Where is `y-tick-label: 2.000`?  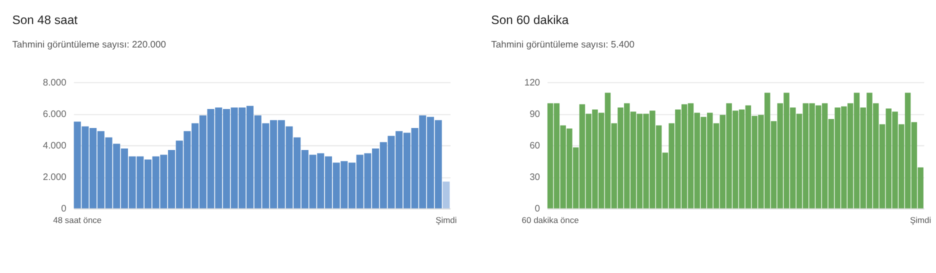 y-tick-label: 2.000 is located at coordinates (54, 176).